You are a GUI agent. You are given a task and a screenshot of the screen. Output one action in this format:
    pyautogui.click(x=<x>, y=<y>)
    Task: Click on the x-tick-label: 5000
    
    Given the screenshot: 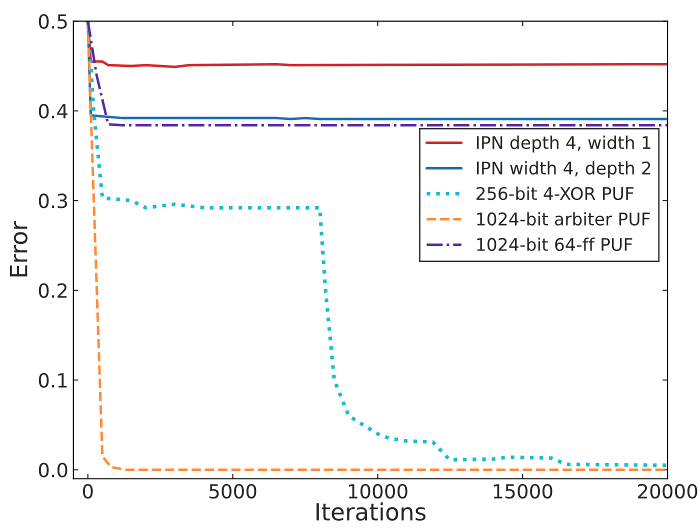 What is the action you would take?
    pyautogui.click(x=233, y=491)
    